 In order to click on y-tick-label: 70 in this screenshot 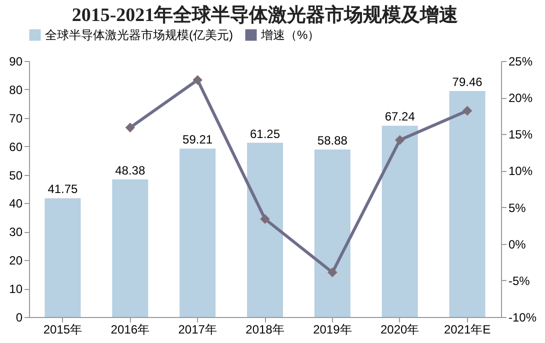, I will do `click(16, 118)`.